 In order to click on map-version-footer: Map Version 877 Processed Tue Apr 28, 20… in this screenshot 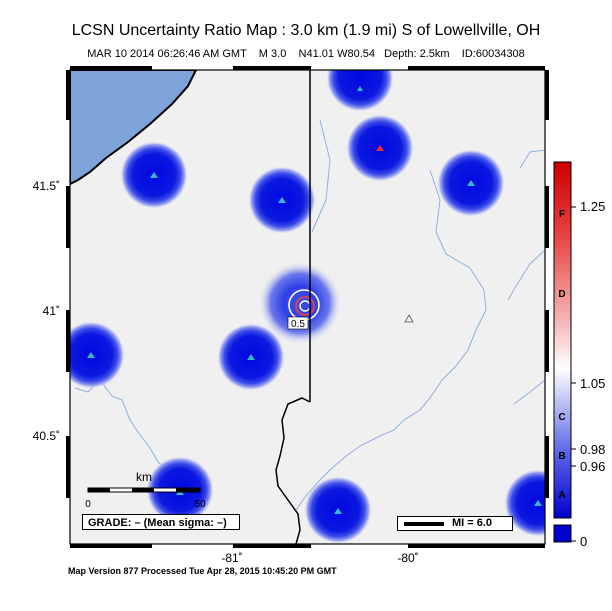, I will do `click(202, 571)`.